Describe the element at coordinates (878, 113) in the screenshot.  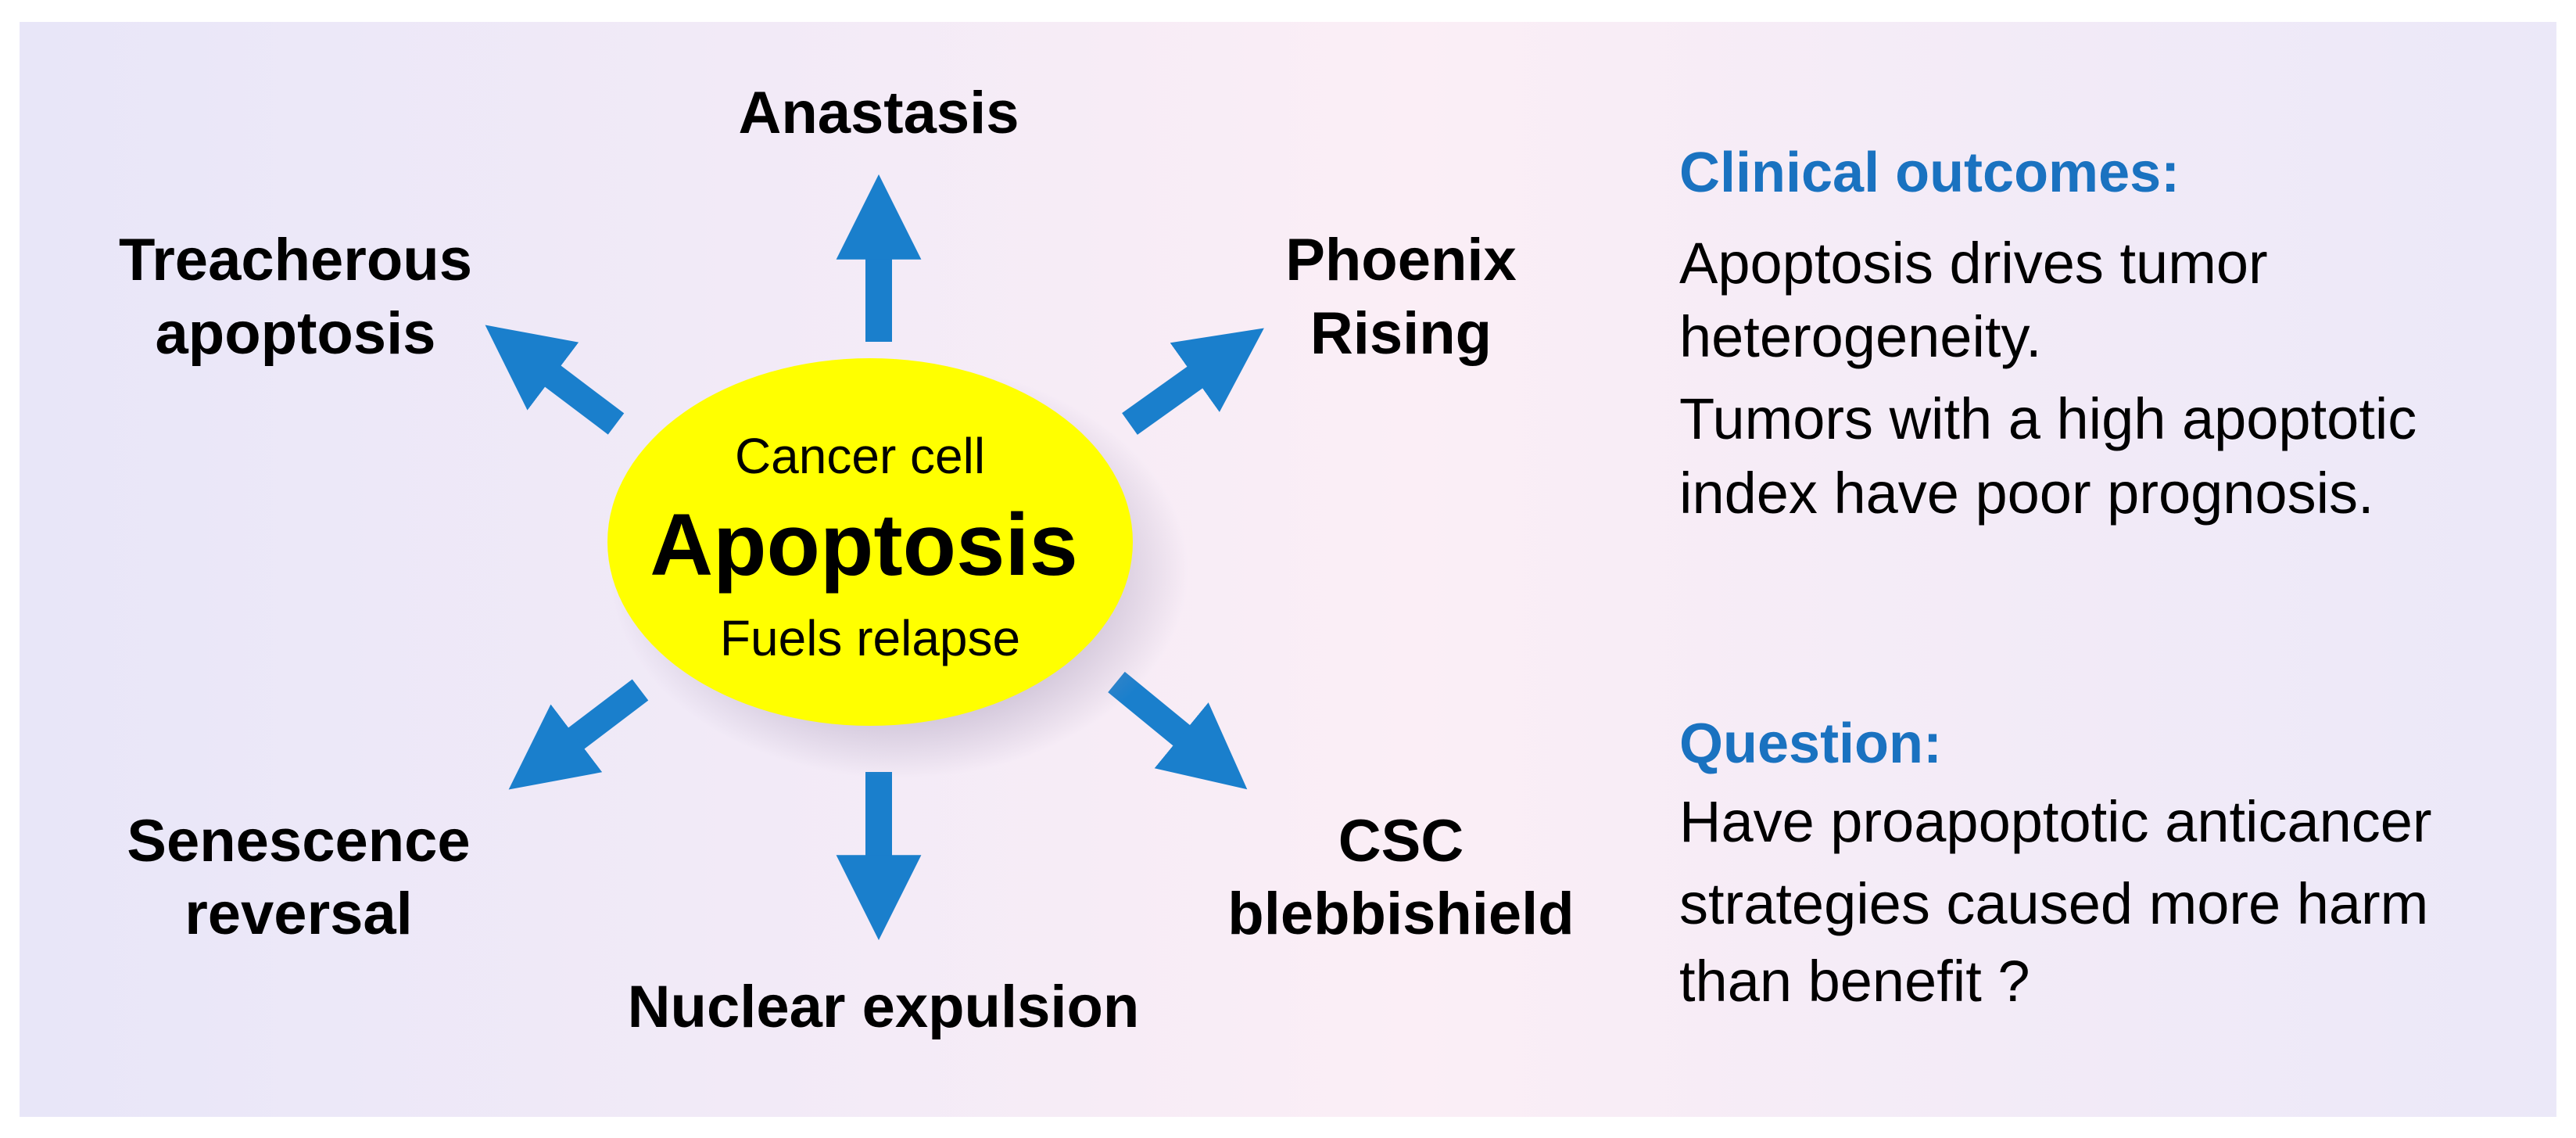
I see `label-anastasis: Anastasis` at that location.